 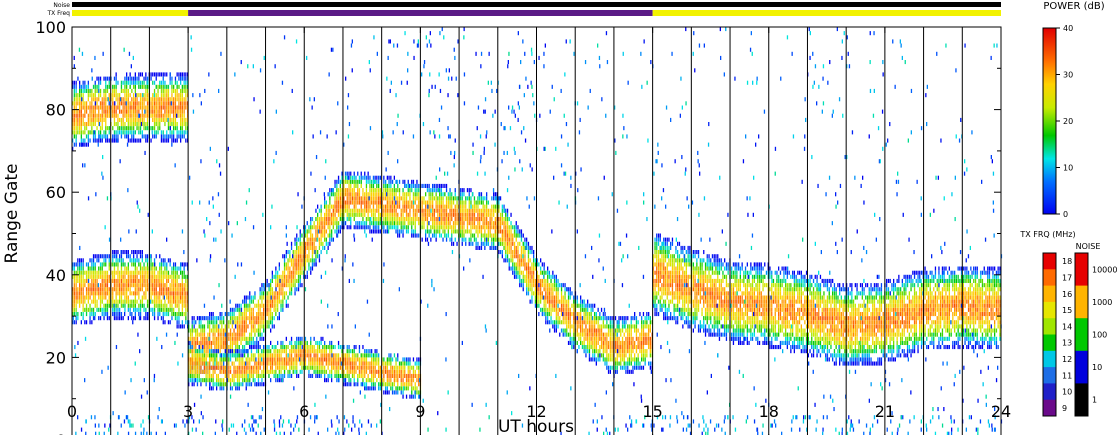 What do you see at coordinates (61, 433) in the screenshot?
I see `y-tick-label: 0` at bounding box center [61, 433].